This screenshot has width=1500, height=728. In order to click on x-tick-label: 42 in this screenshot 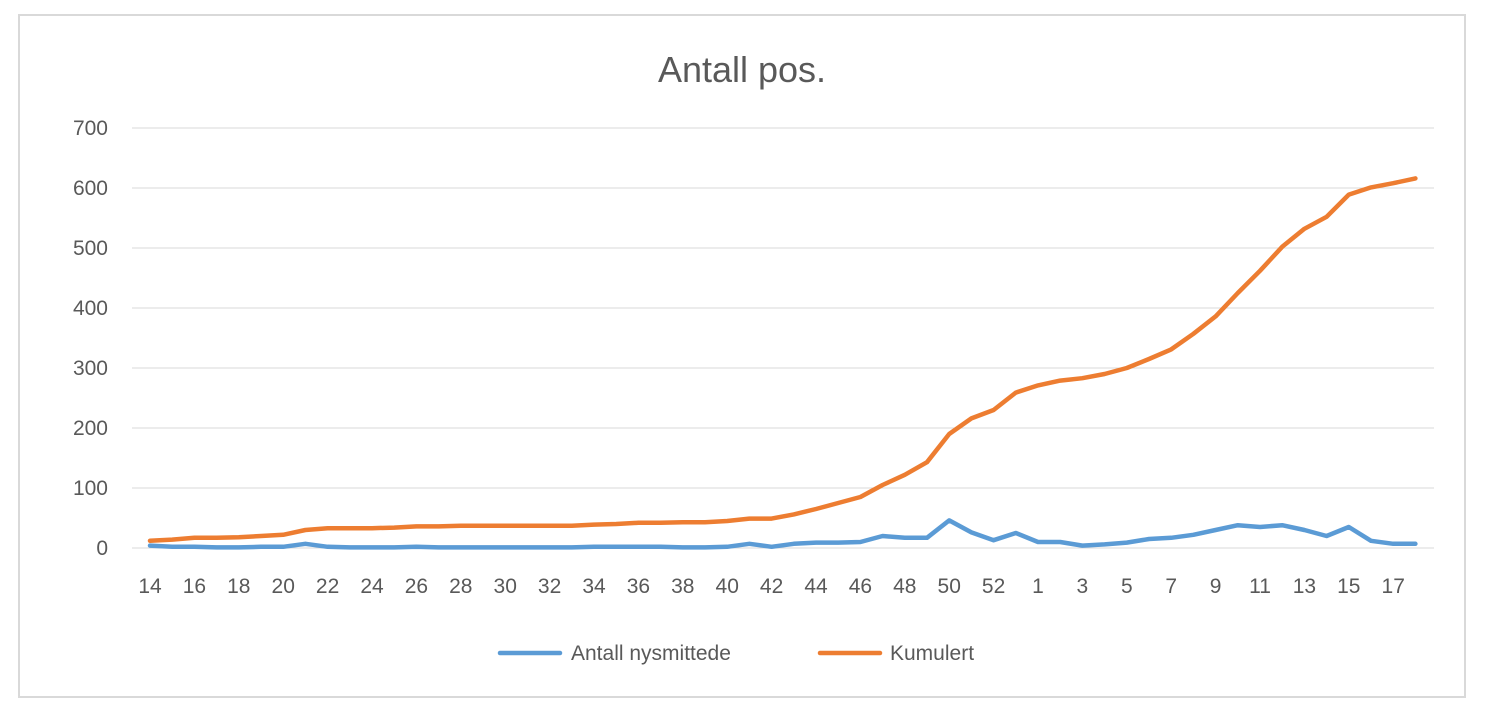, I will do `click(771, 586)`.